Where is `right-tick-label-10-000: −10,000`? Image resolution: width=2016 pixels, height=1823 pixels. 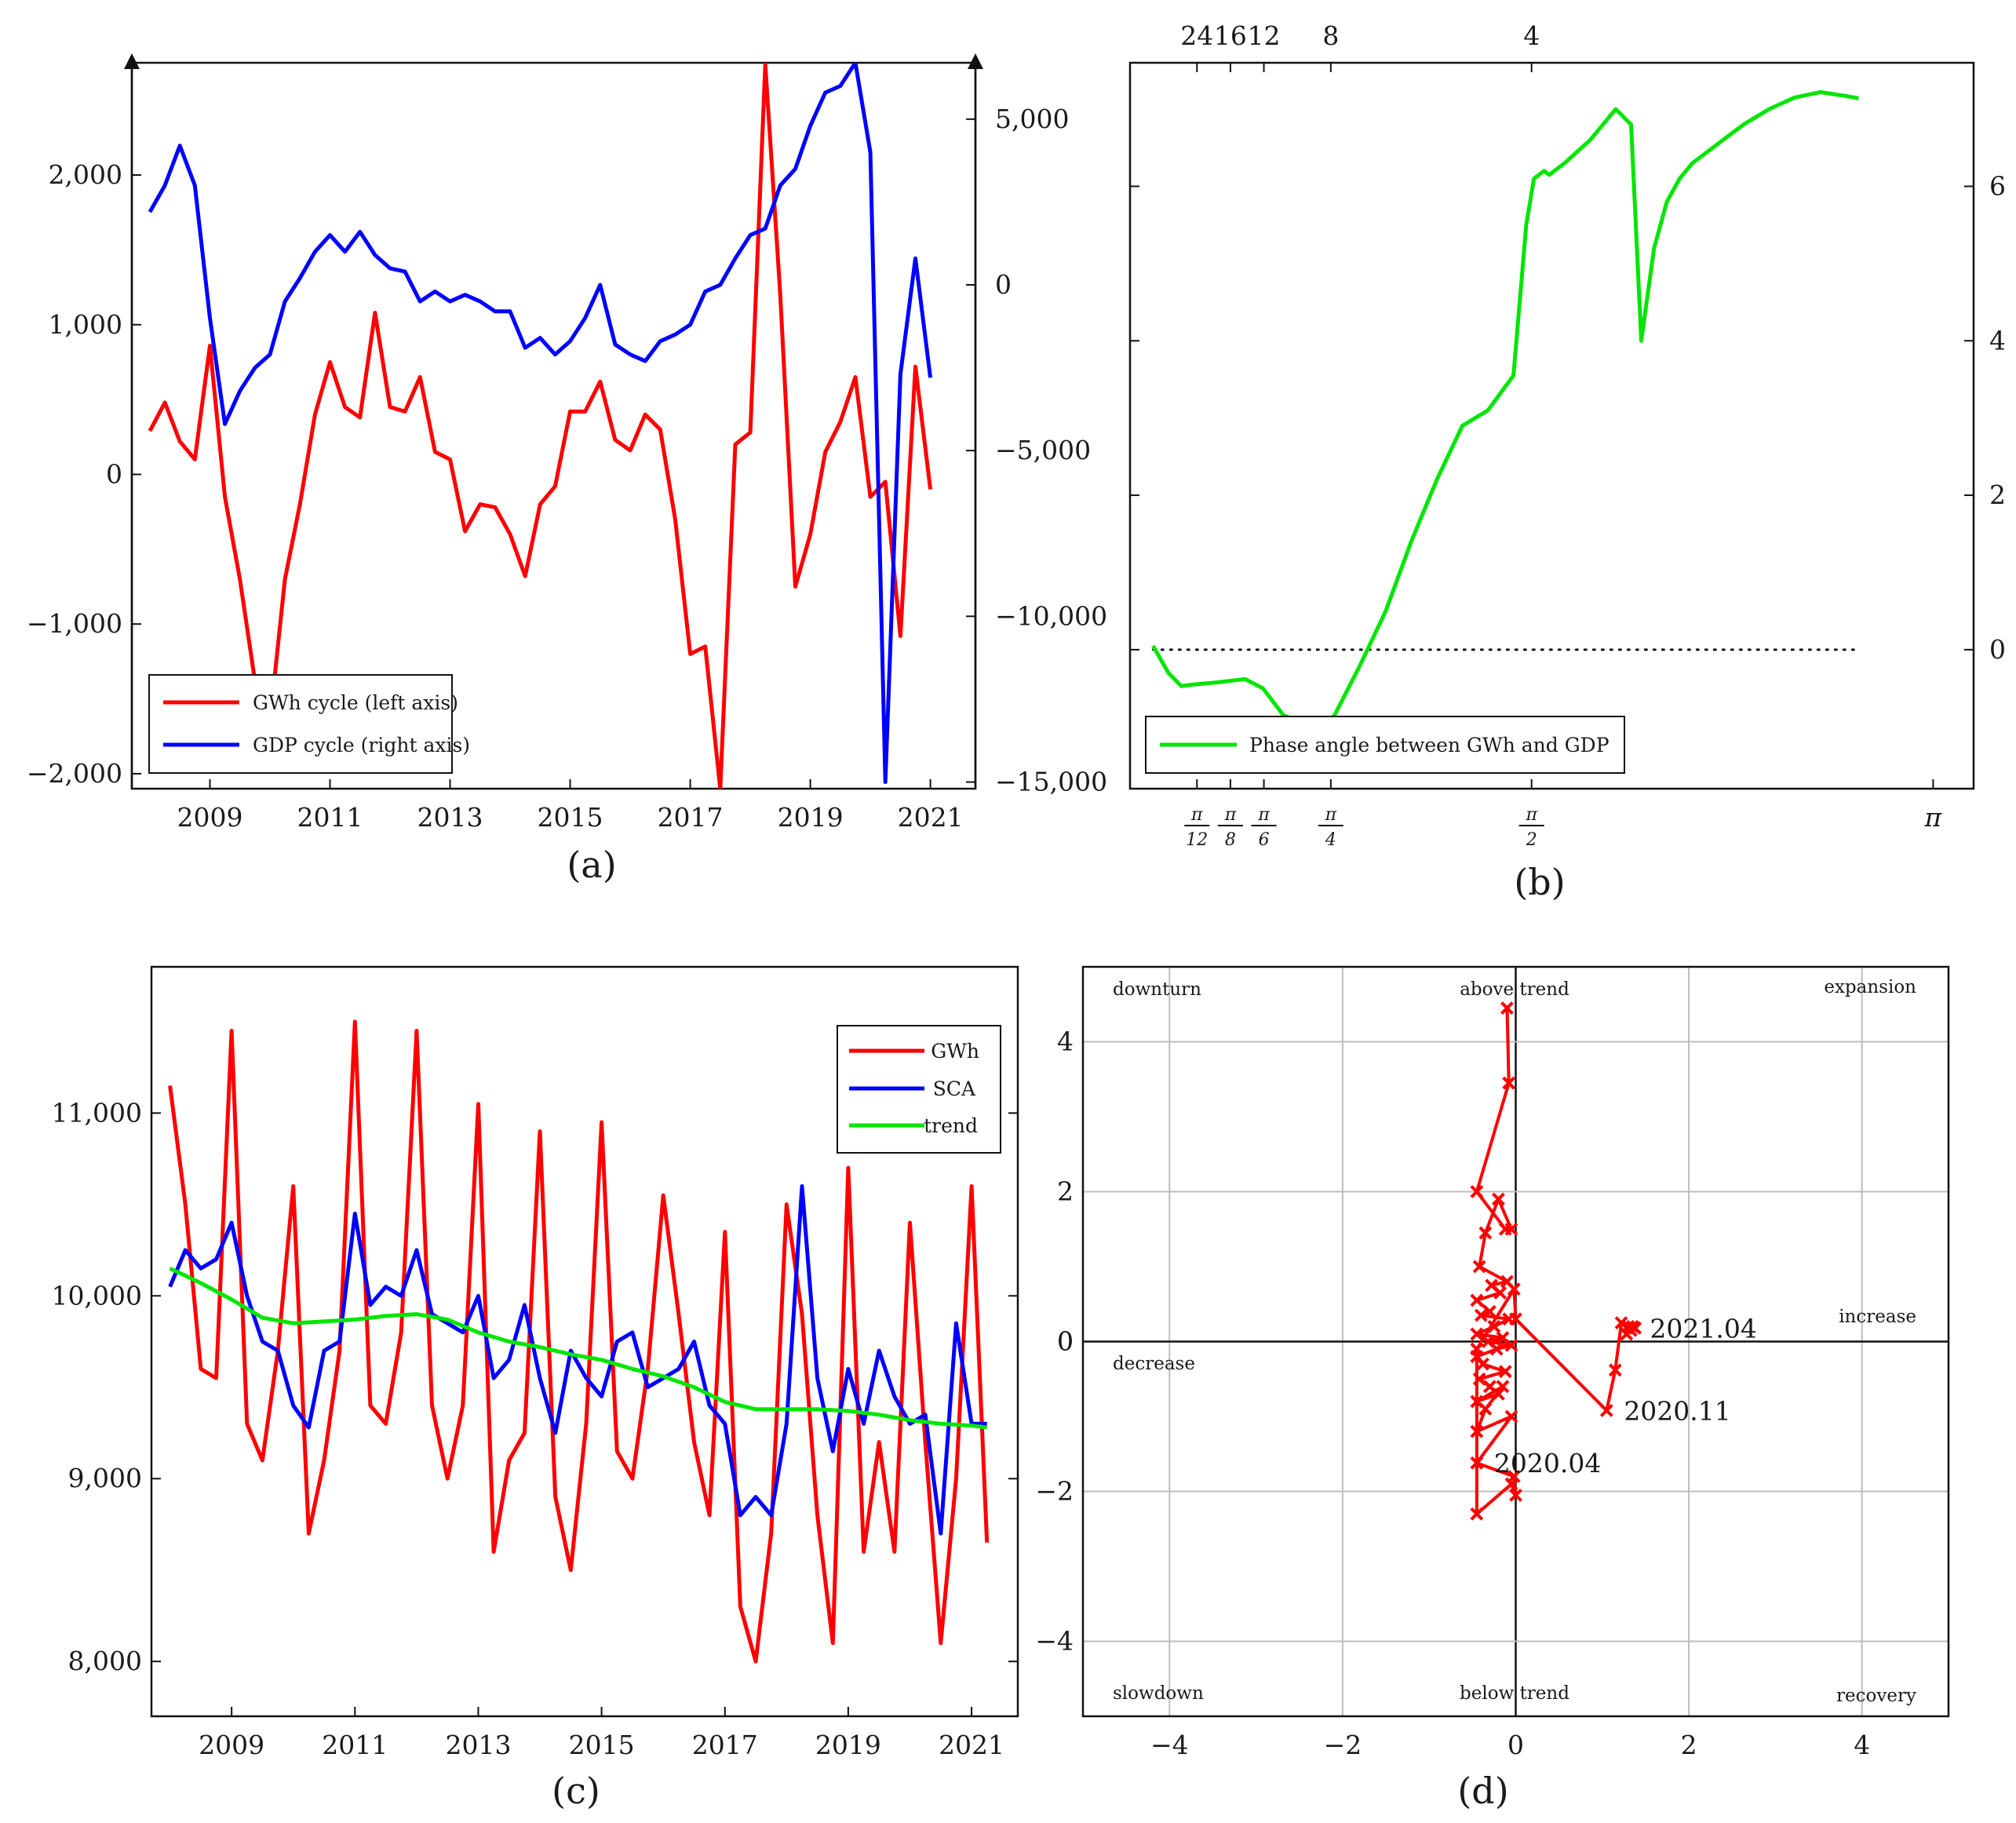
right-tick-label-10-000: −10,000 is located at coordinates (1051, 615).